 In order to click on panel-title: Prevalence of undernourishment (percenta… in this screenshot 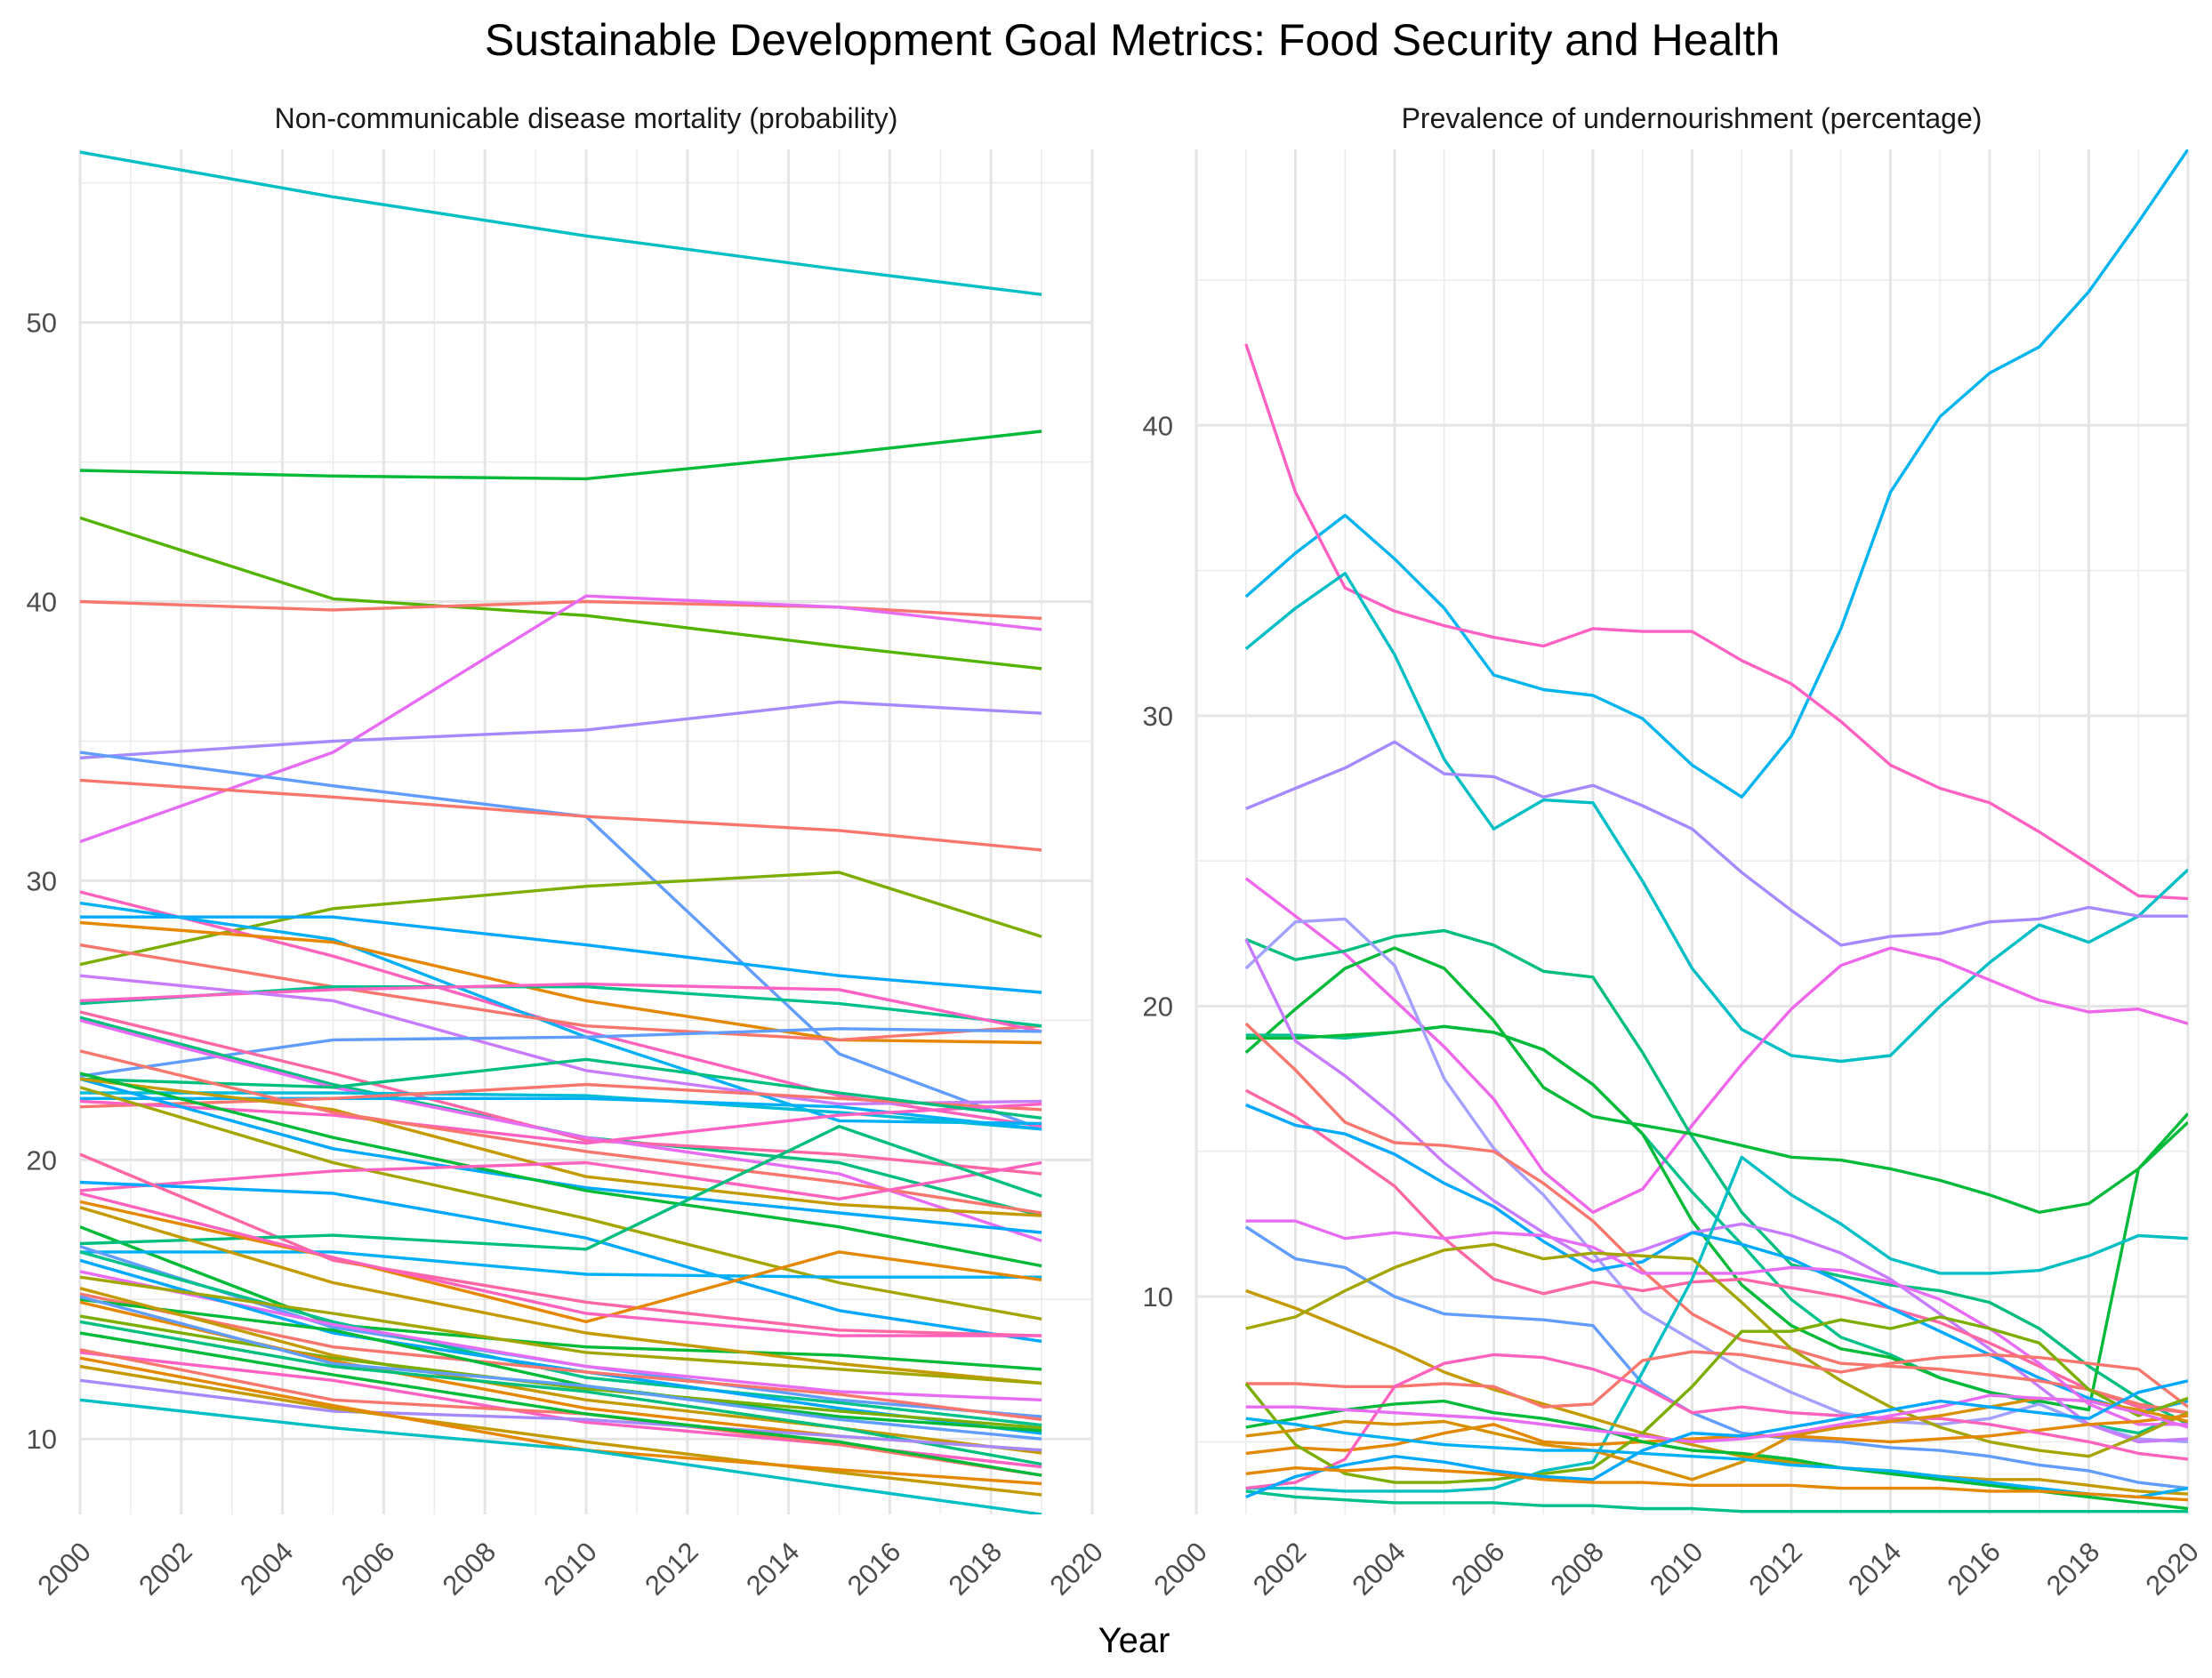, I will do `click(1692, 118)`.